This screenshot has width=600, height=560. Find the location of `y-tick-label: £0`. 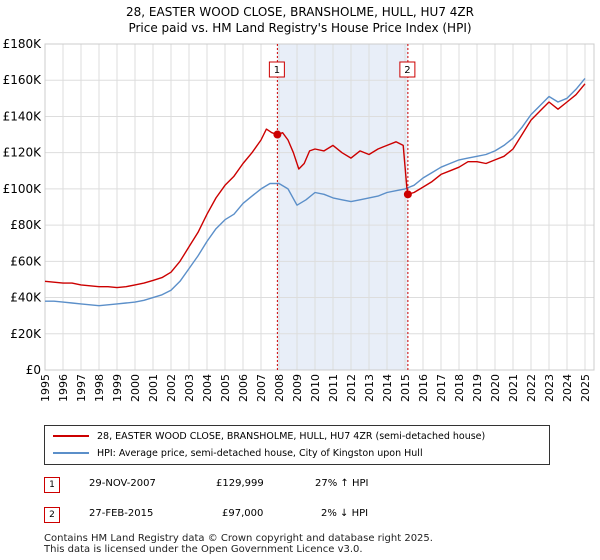

y-tick-label: £0 is located at coordinates (33, 370).